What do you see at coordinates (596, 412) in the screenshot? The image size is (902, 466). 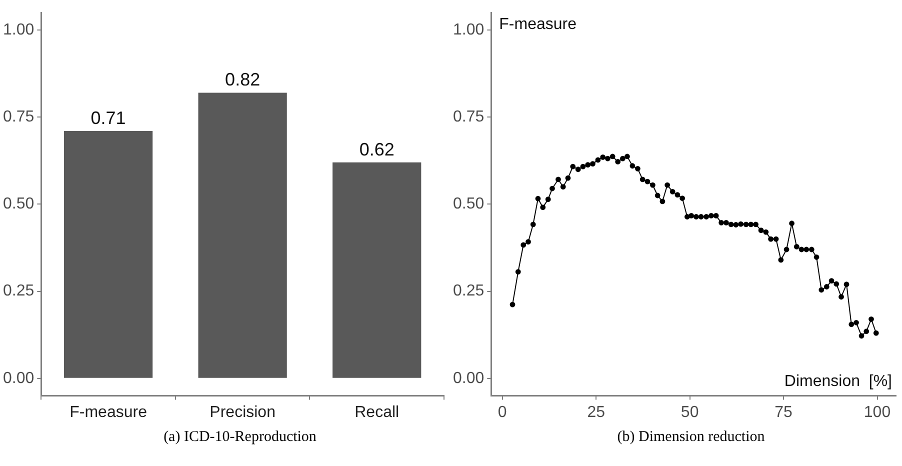 I see `x-tick-label: 25` at bounding box center [596, 412].